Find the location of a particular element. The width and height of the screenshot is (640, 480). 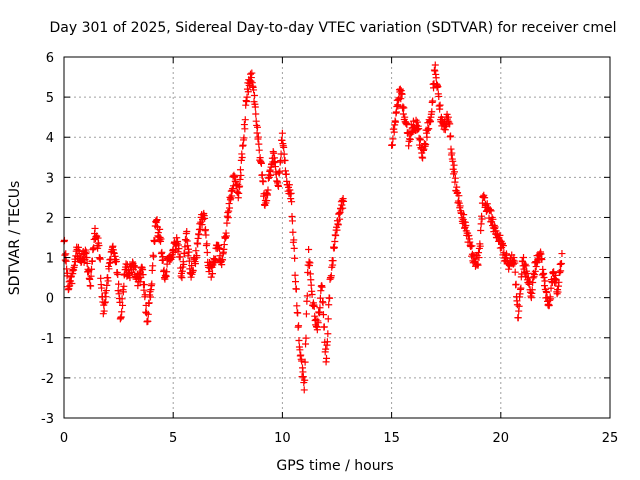

y-tick-label: 3 is located at coordinates (50, 178).